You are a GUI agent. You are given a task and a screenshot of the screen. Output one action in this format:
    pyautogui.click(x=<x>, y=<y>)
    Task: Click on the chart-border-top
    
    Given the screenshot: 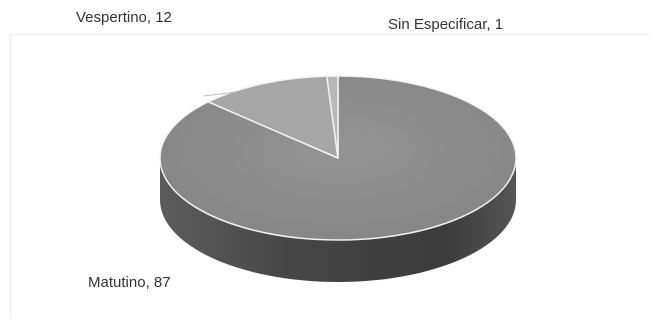 What is the action you would take?
    pyautogui.click(x=330, y=34)
    